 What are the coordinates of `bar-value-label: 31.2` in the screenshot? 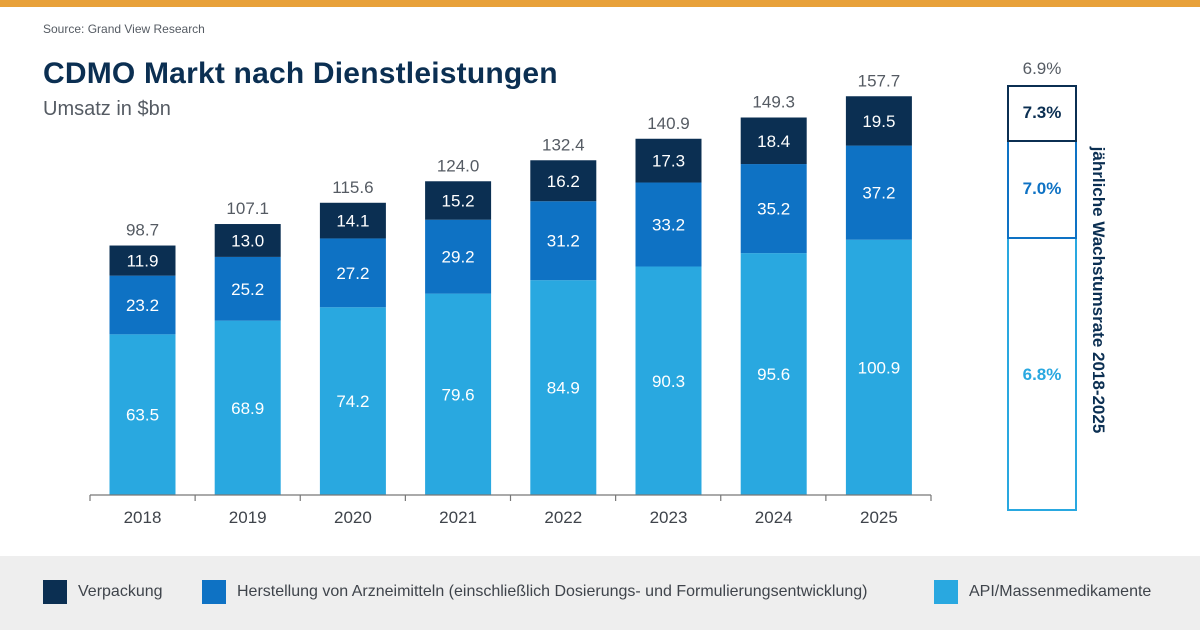 It's located at (563, 241).